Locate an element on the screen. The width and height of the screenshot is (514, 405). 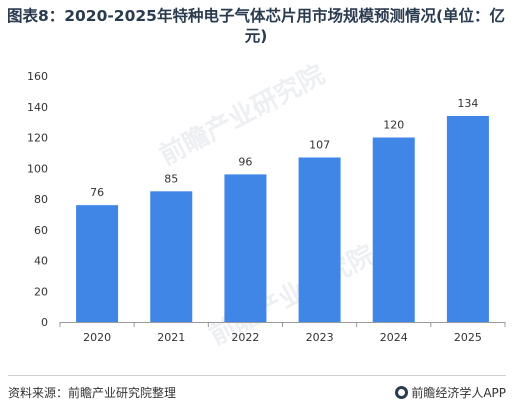
data-label: 120 is located at coordinates (393, 125).